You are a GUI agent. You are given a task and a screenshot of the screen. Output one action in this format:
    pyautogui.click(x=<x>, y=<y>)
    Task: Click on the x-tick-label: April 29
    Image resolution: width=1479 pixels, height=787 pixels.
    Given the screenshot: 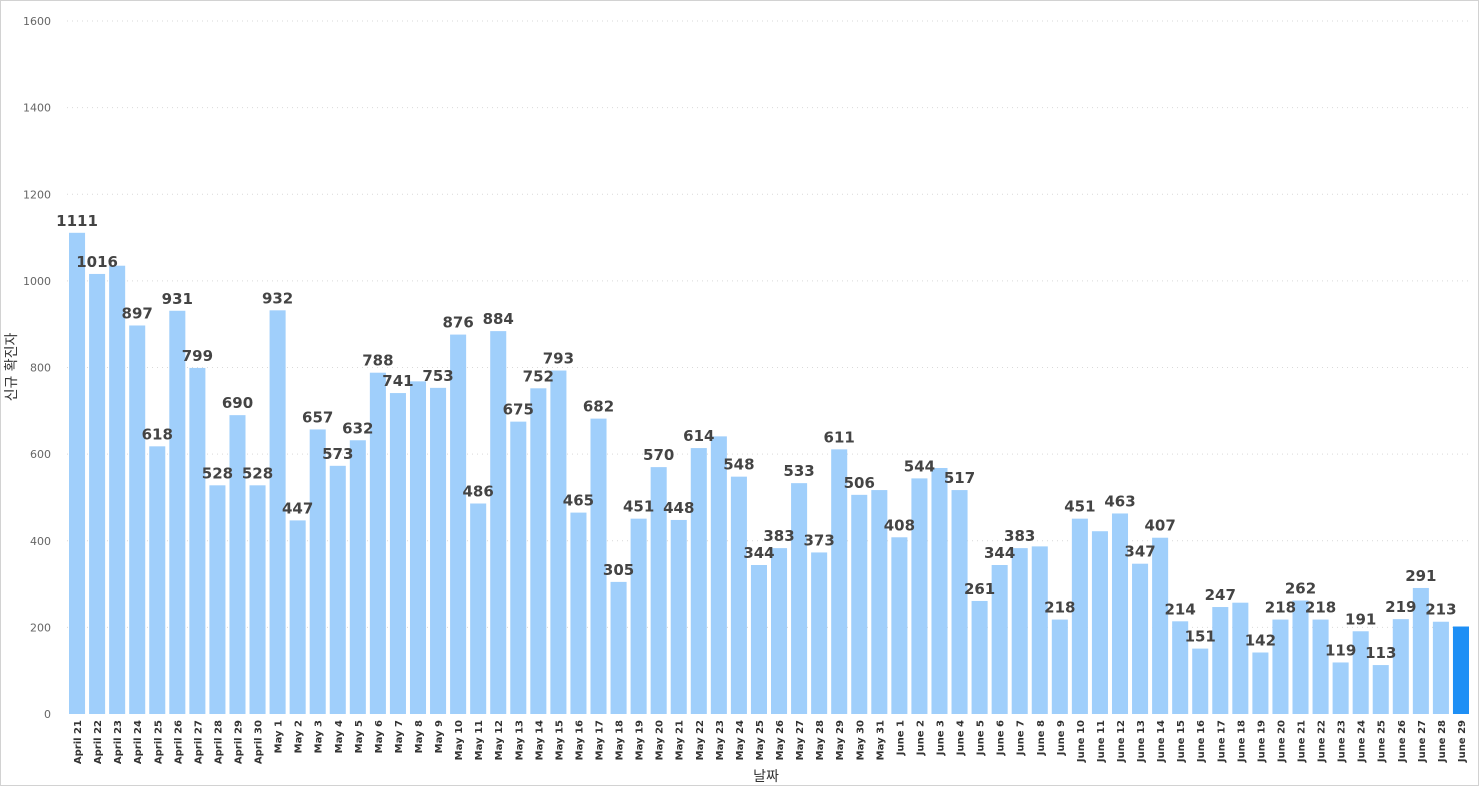 What is the action you would take?
    pyautogui.click(x=238, y=742)
    